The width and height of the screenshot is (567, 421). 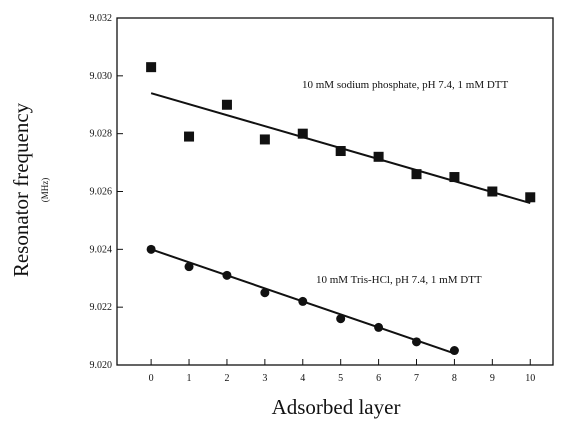 I want to click on x-tick-label: 7, so click(x=416, y=378).